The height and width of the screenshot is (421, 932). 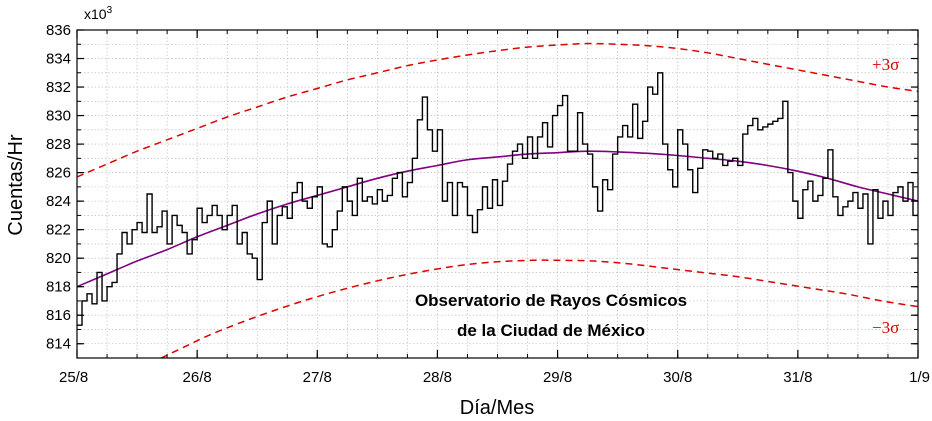 I want to click on plus-sigma-label: +3σ, so click(x=885, y=64).